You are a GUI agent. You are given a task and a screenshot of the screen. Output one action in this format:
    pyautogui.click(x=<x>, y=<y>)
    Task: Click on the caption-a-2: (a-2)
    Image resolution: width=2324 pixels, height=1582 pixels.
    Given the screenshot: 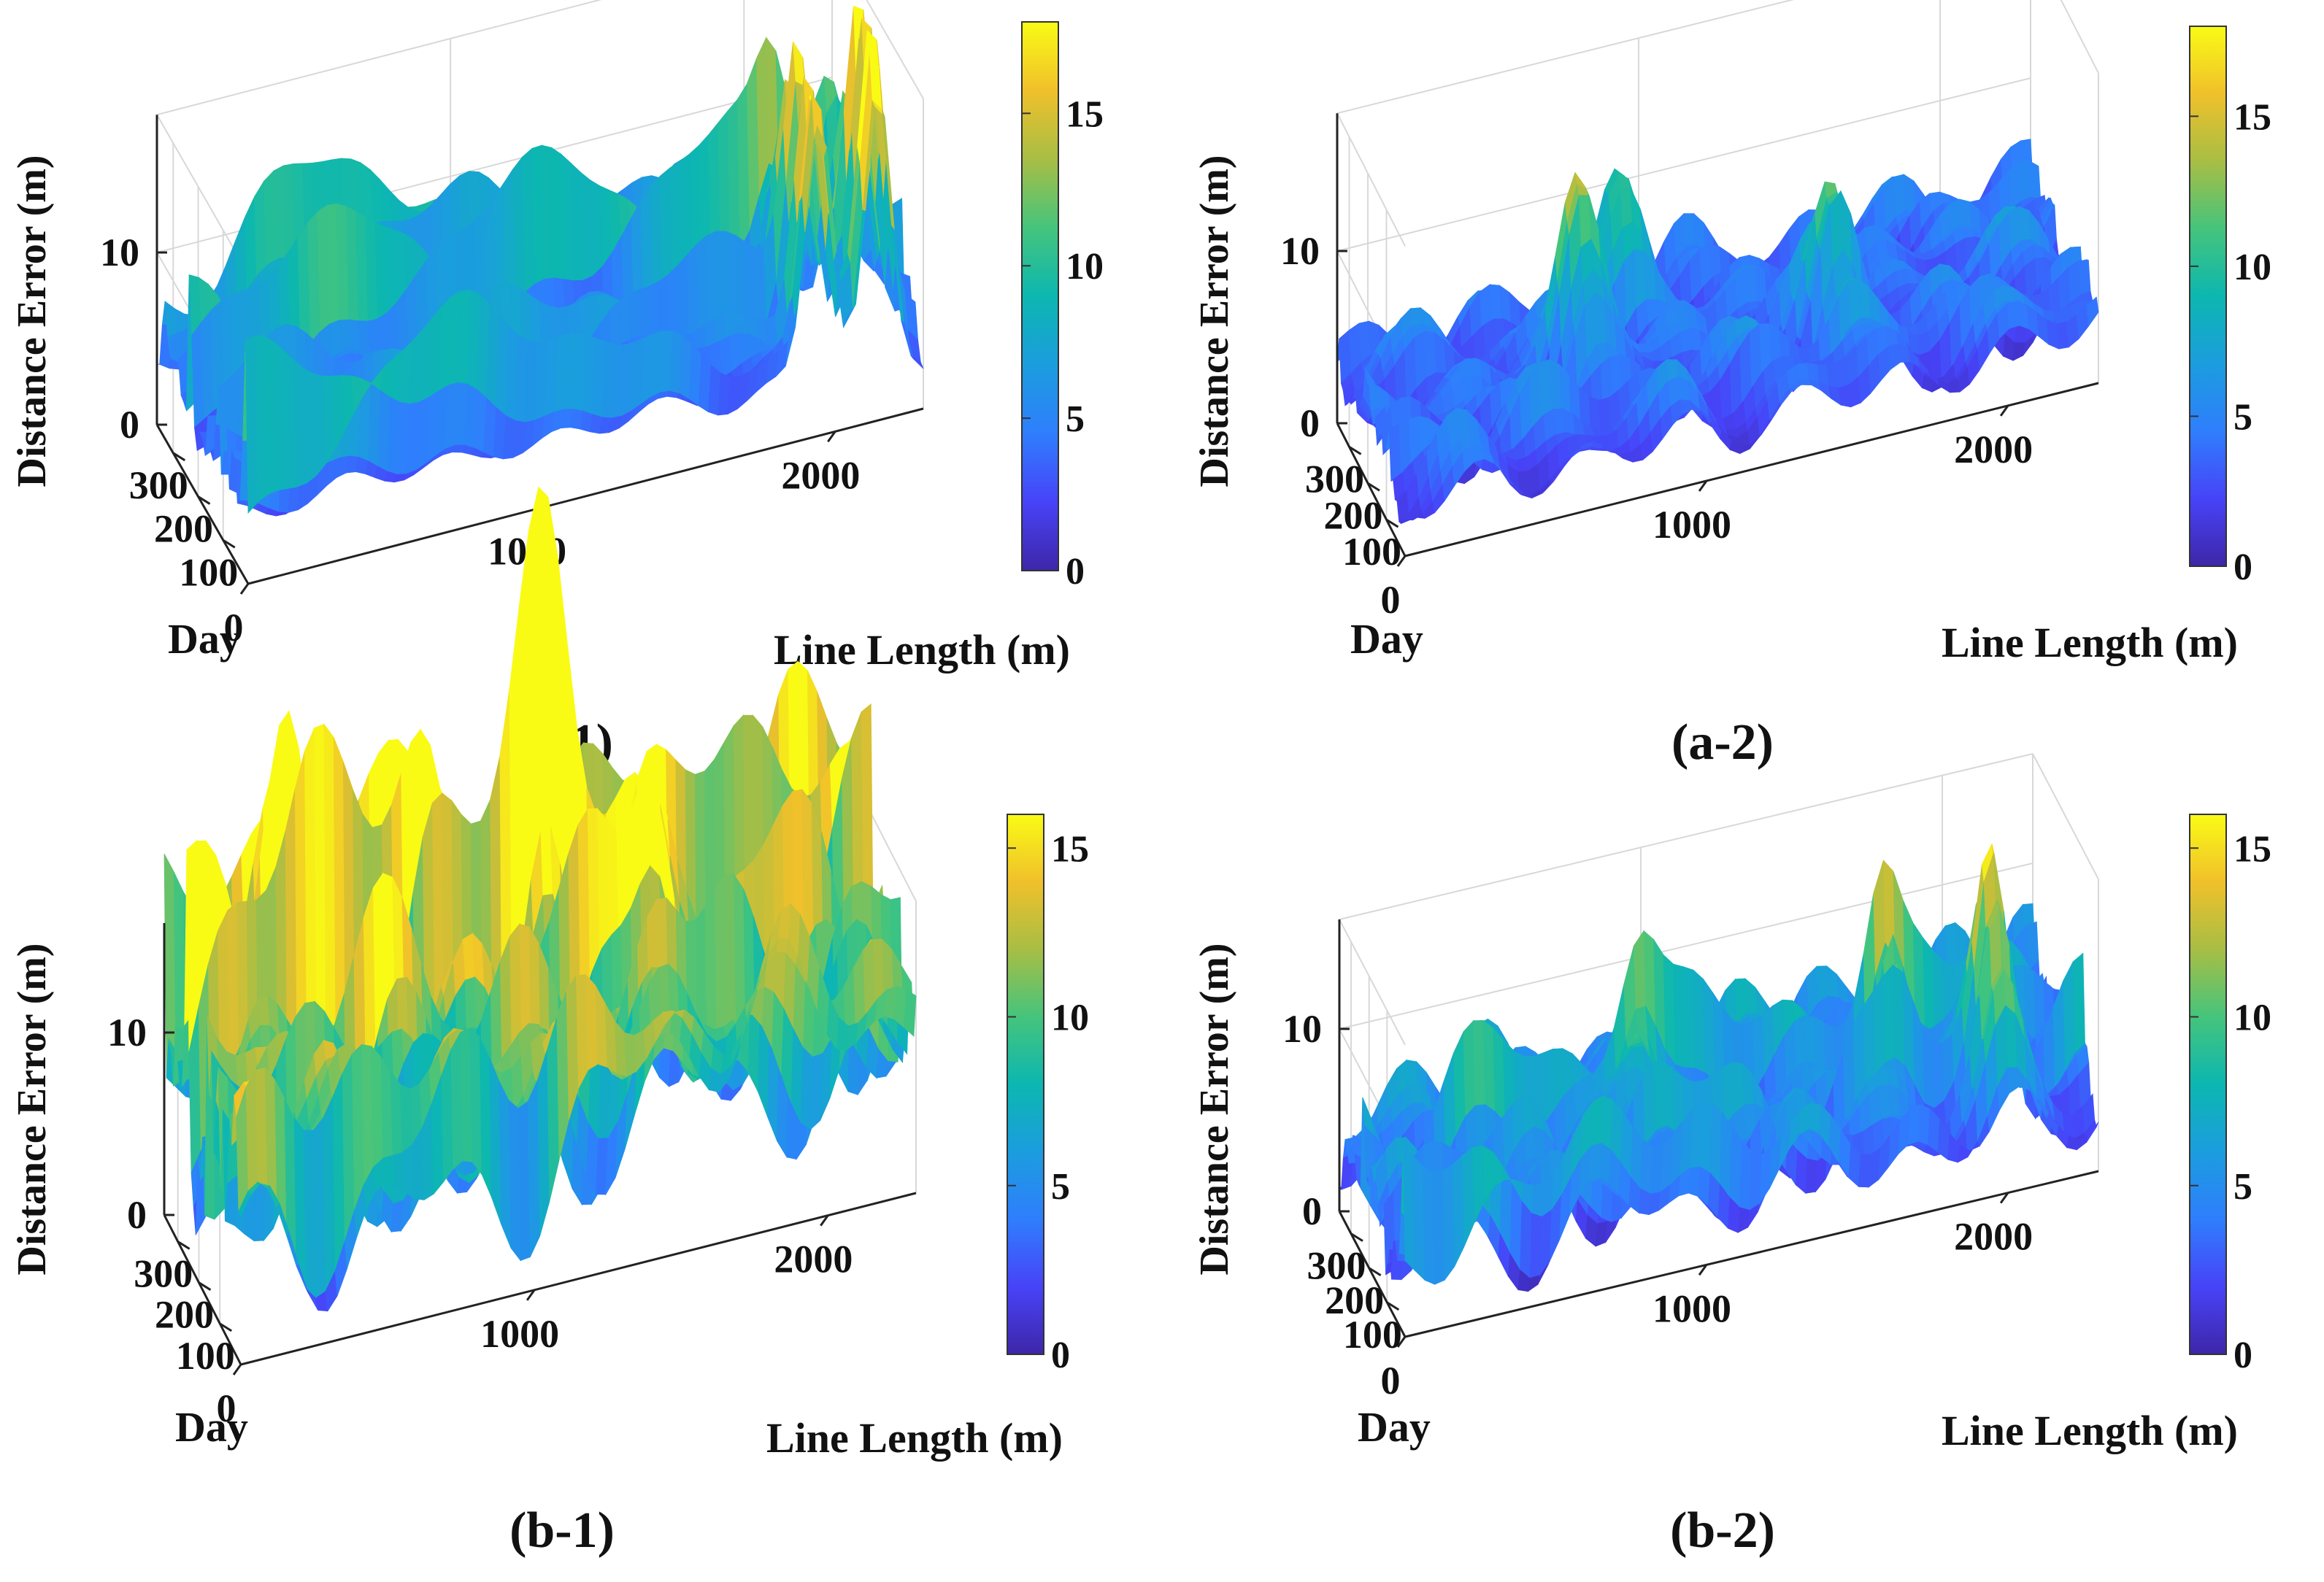 What is the action you would take?
    pyautogui.click(x=1723, y=742)
    